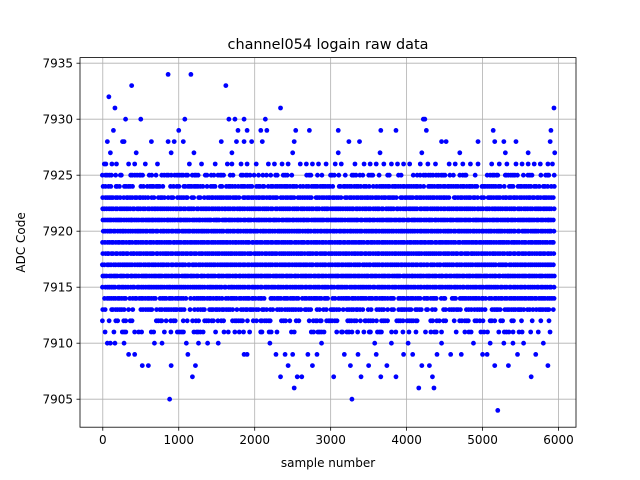  I want to click on chart-title: channel054 logain raw data, so click(328, 45).